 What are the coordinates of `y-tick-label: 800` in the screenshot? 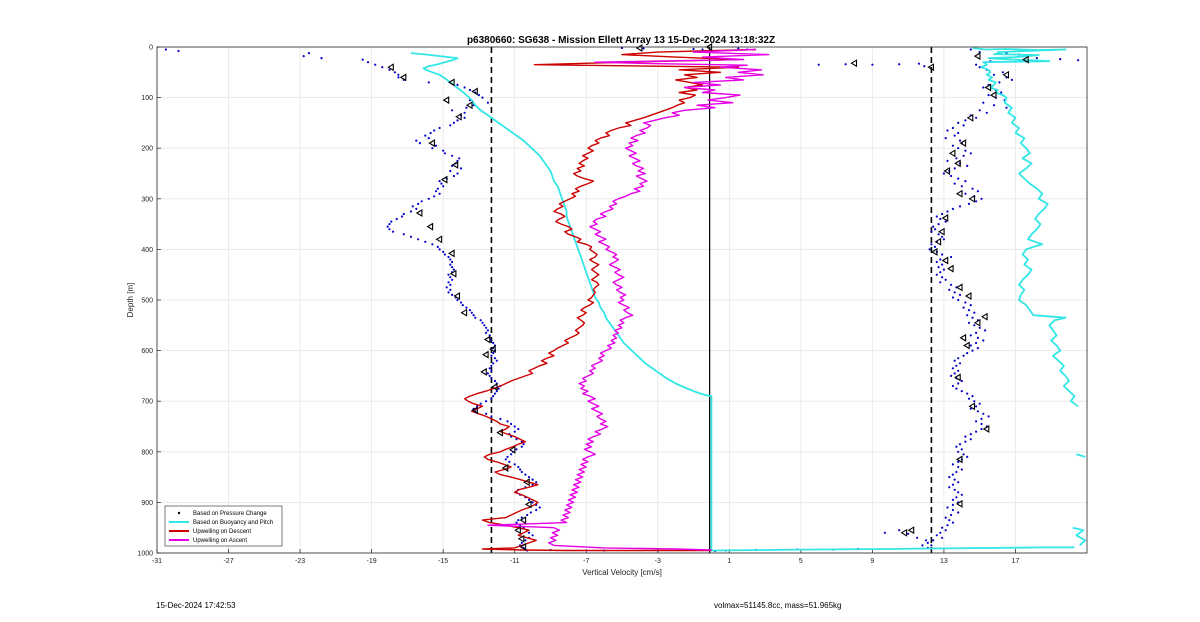 It's located at (147, 452).